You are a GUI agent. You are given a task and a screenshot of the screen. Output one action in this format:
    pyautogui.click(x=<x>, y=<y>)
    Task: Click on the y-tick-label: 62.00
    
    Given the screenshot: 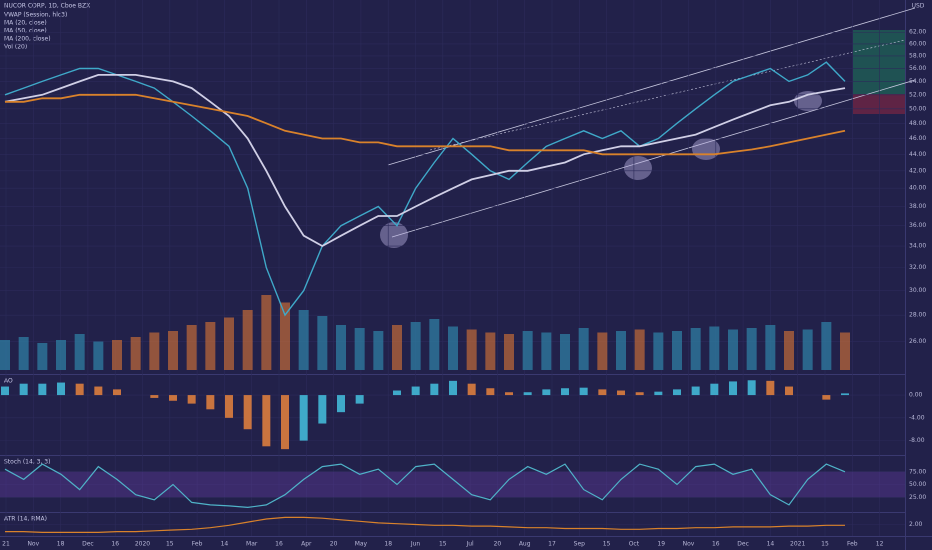 What is the action you would take?
    pyautogui.click(x=917, y=32)
    